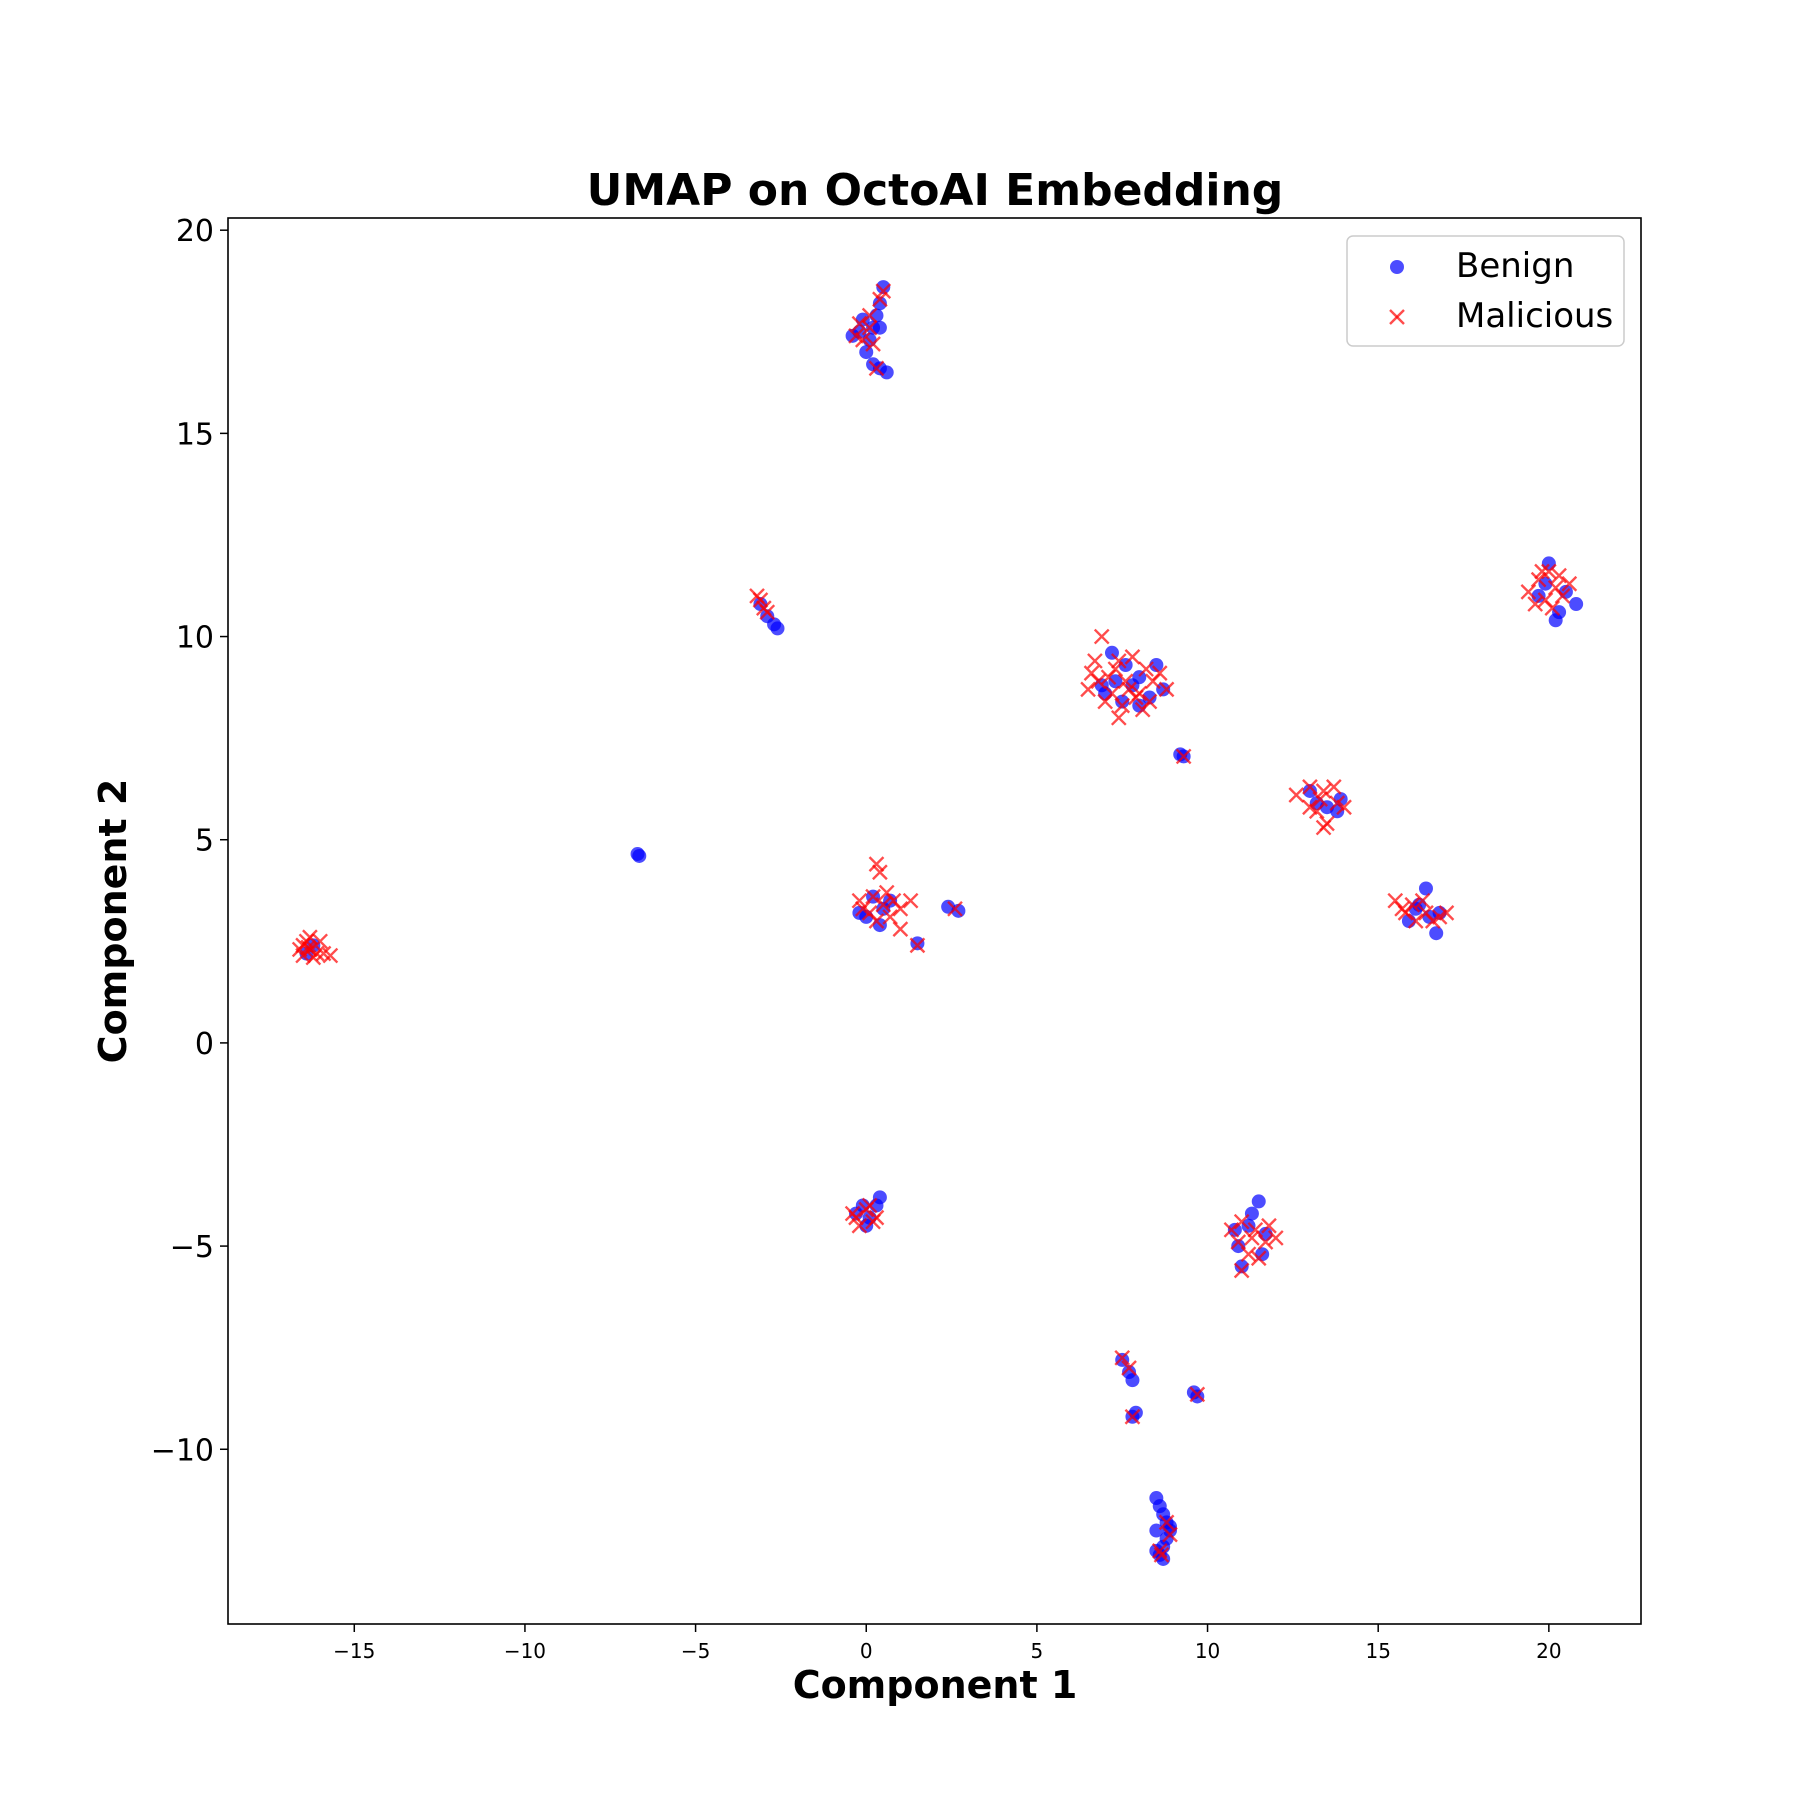 This screenshot has height=1800, width=1800. What do you see at coordinates (1037, 1651) in the screenshot?
I see `x-tick-label: 5` at bounding box center [1037, 1651].